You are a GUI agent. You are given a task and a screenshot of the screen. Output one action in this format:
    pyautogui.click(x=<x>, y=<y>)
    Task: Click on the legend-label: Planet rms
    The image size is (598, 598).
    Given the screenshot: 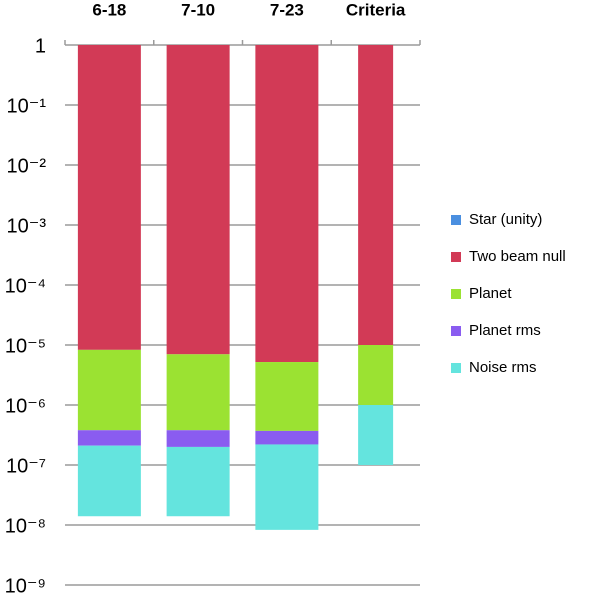 What is the action you would take?
    pyautogui.click(x=505, y=330)
    